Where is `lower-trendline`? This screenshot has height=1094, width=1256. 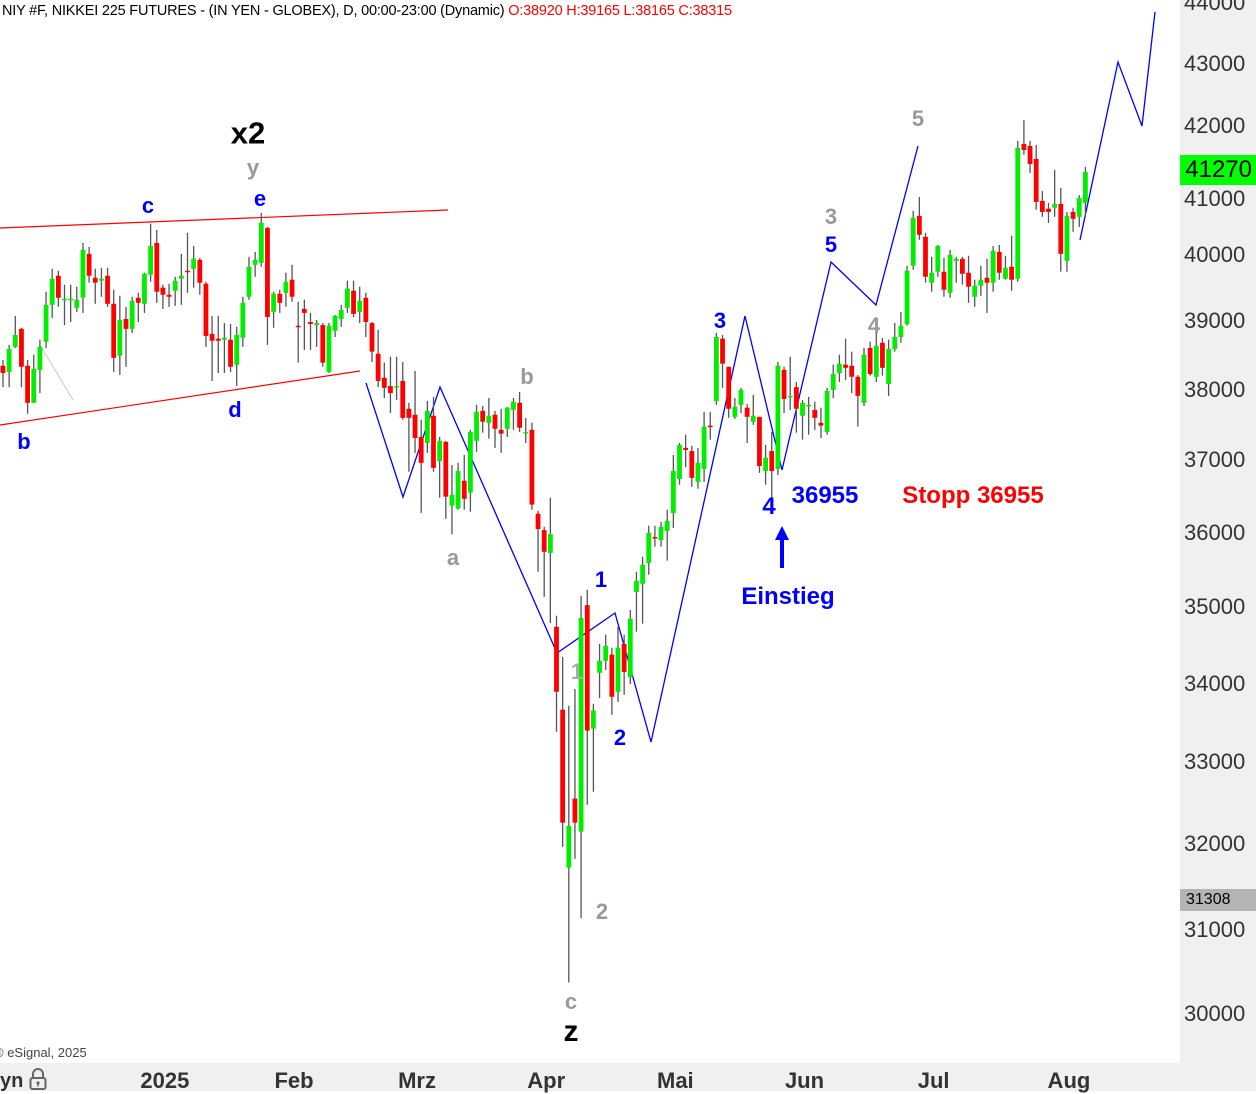
lower-trendline is located at coordinates (180, 398).